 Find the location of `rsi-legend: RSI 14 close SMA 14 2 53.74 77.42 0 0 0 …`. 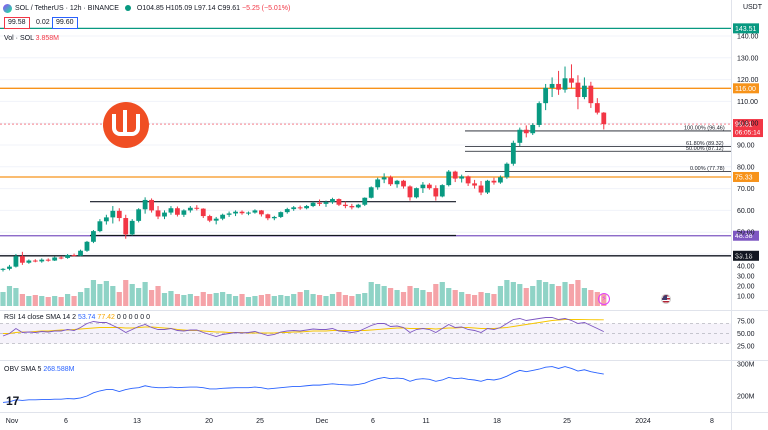

rsi-legend: RSI 14 close SMA 14 2 53.74 77.42 0 0 0 … is located at coordinates (77, 317).